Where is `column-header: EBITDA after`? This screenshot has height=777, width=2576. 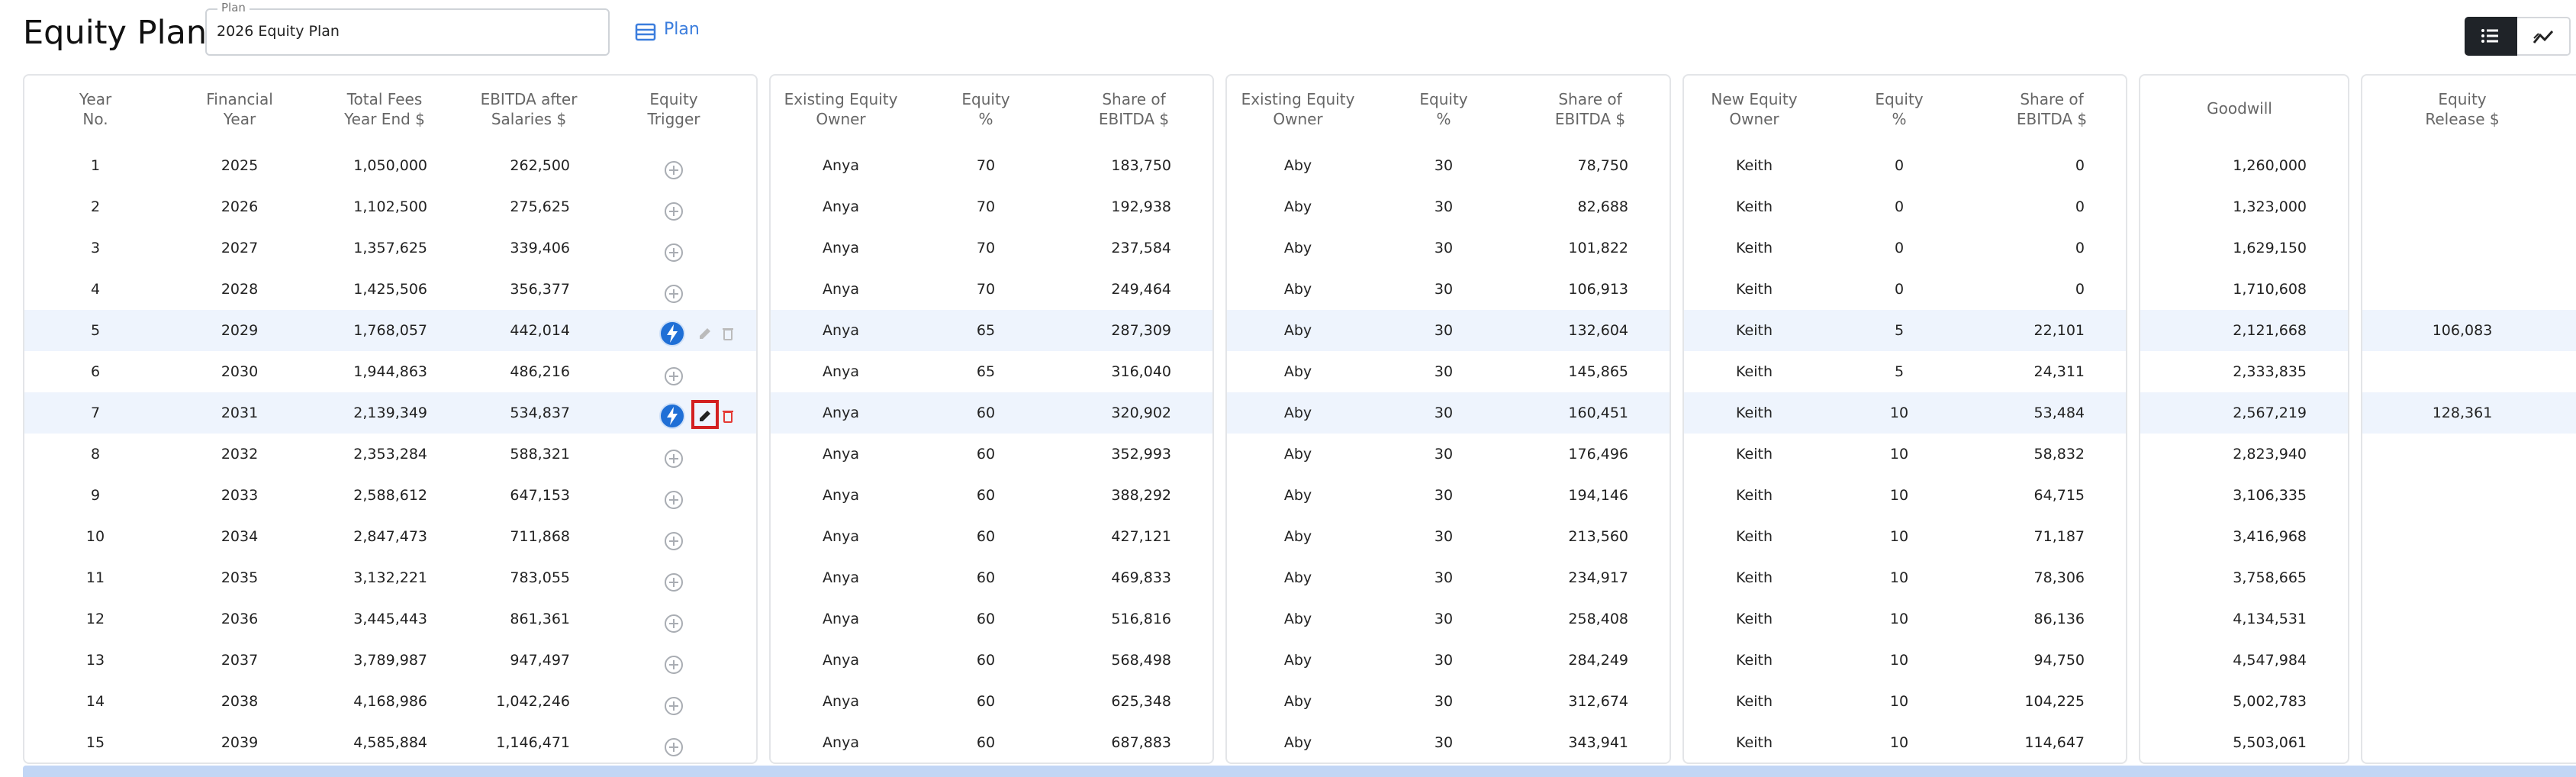
column-header: EBITDA after is located at coordinates (529, 99).